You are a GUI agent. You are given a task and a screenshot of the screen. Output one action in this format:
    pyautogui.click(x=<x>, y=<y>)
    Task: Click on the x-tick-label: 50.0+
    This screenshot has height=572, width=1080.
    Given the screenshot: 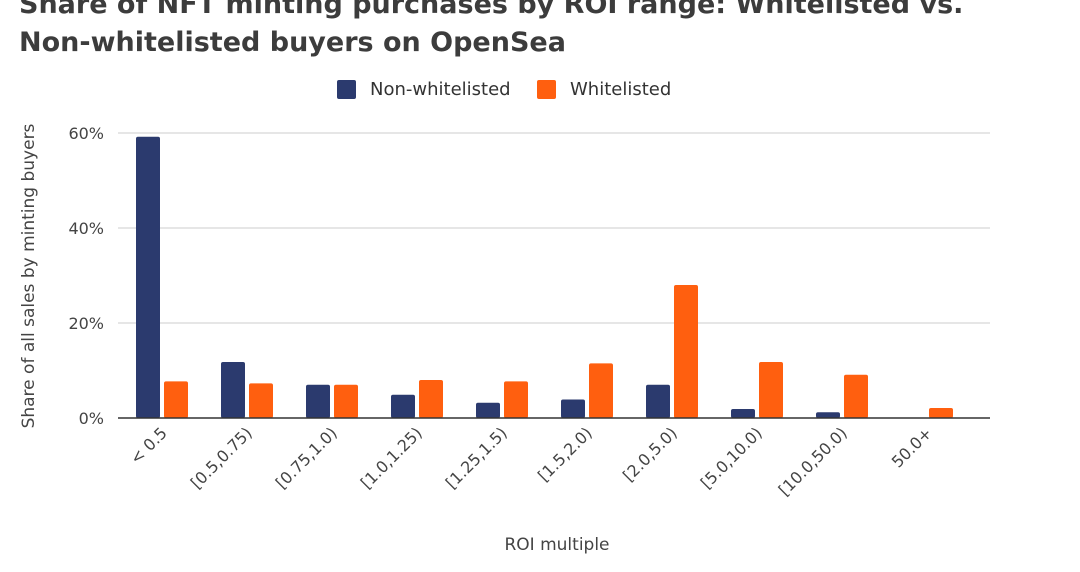 What is the action you would take?
    pyautogui.click(x=912, y=447)
    